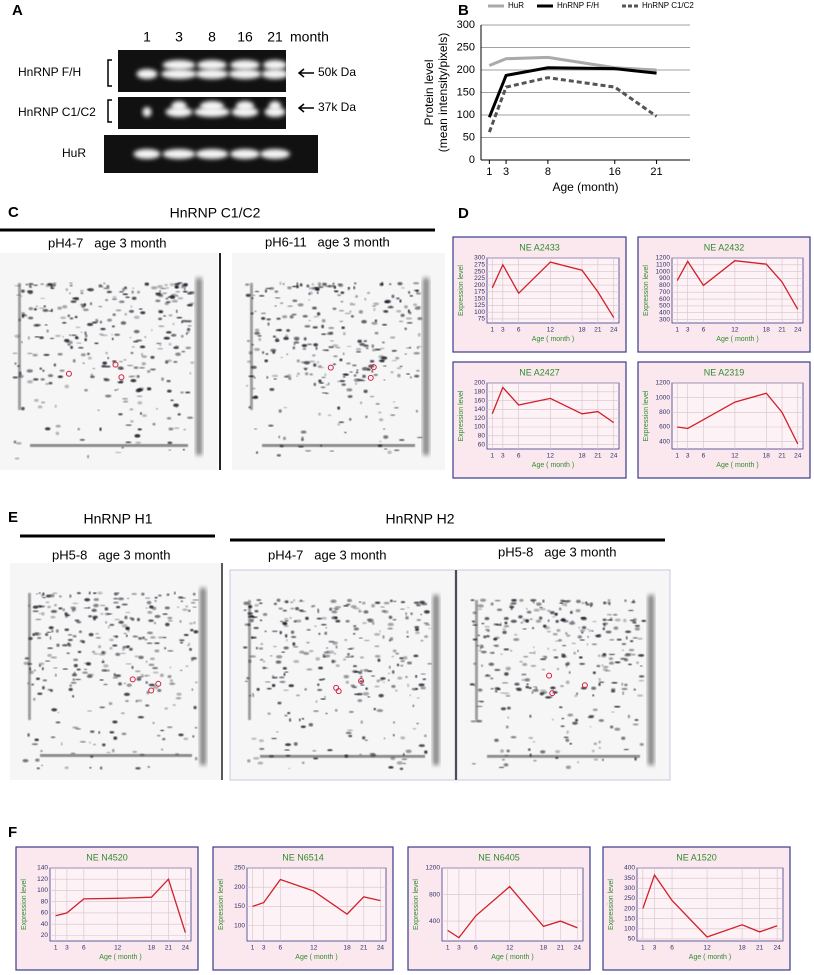 This screenshot has width=814, height=975. What do you see at coordinates (275, 37) in the screenshot?
I see `lane-label: 21` at bounding box center [275, 37].